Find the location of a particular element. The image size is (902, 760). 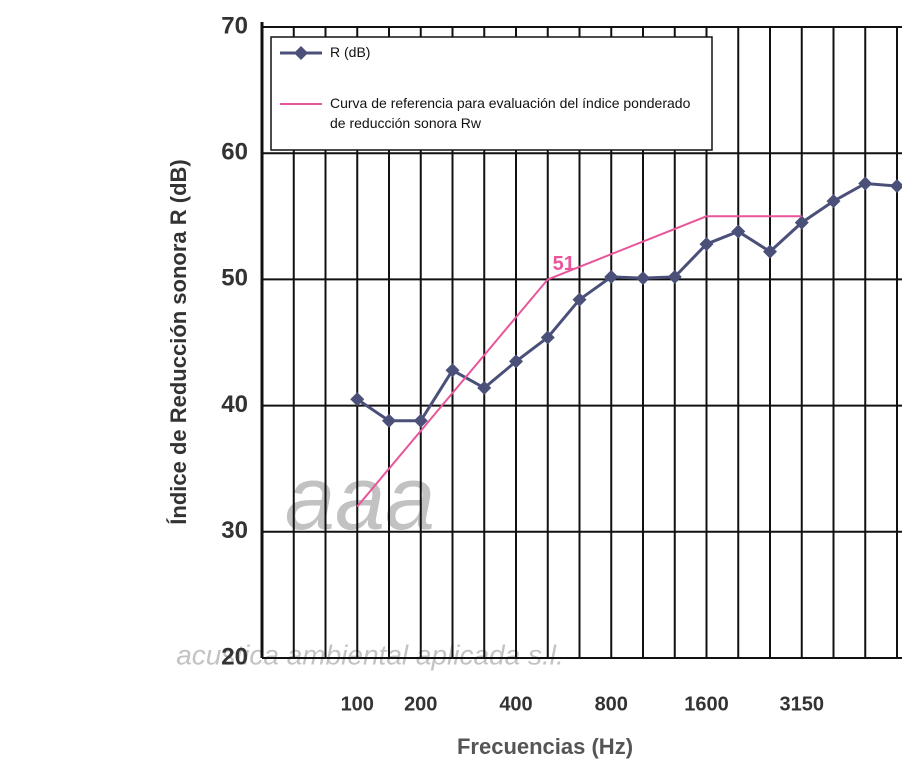

legend-marker is located at coordinates (301, 53).